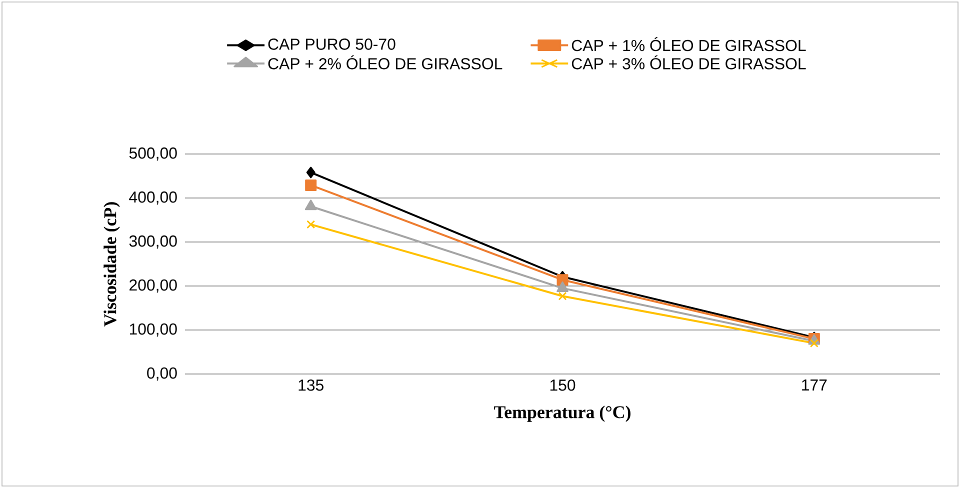 This screenshot has width=960, height=488. What do you see at coordinates (562, 414) in the screenshot?
I see `x-axis-title: Temperatura (°C)` at bounding box center [562, 414].